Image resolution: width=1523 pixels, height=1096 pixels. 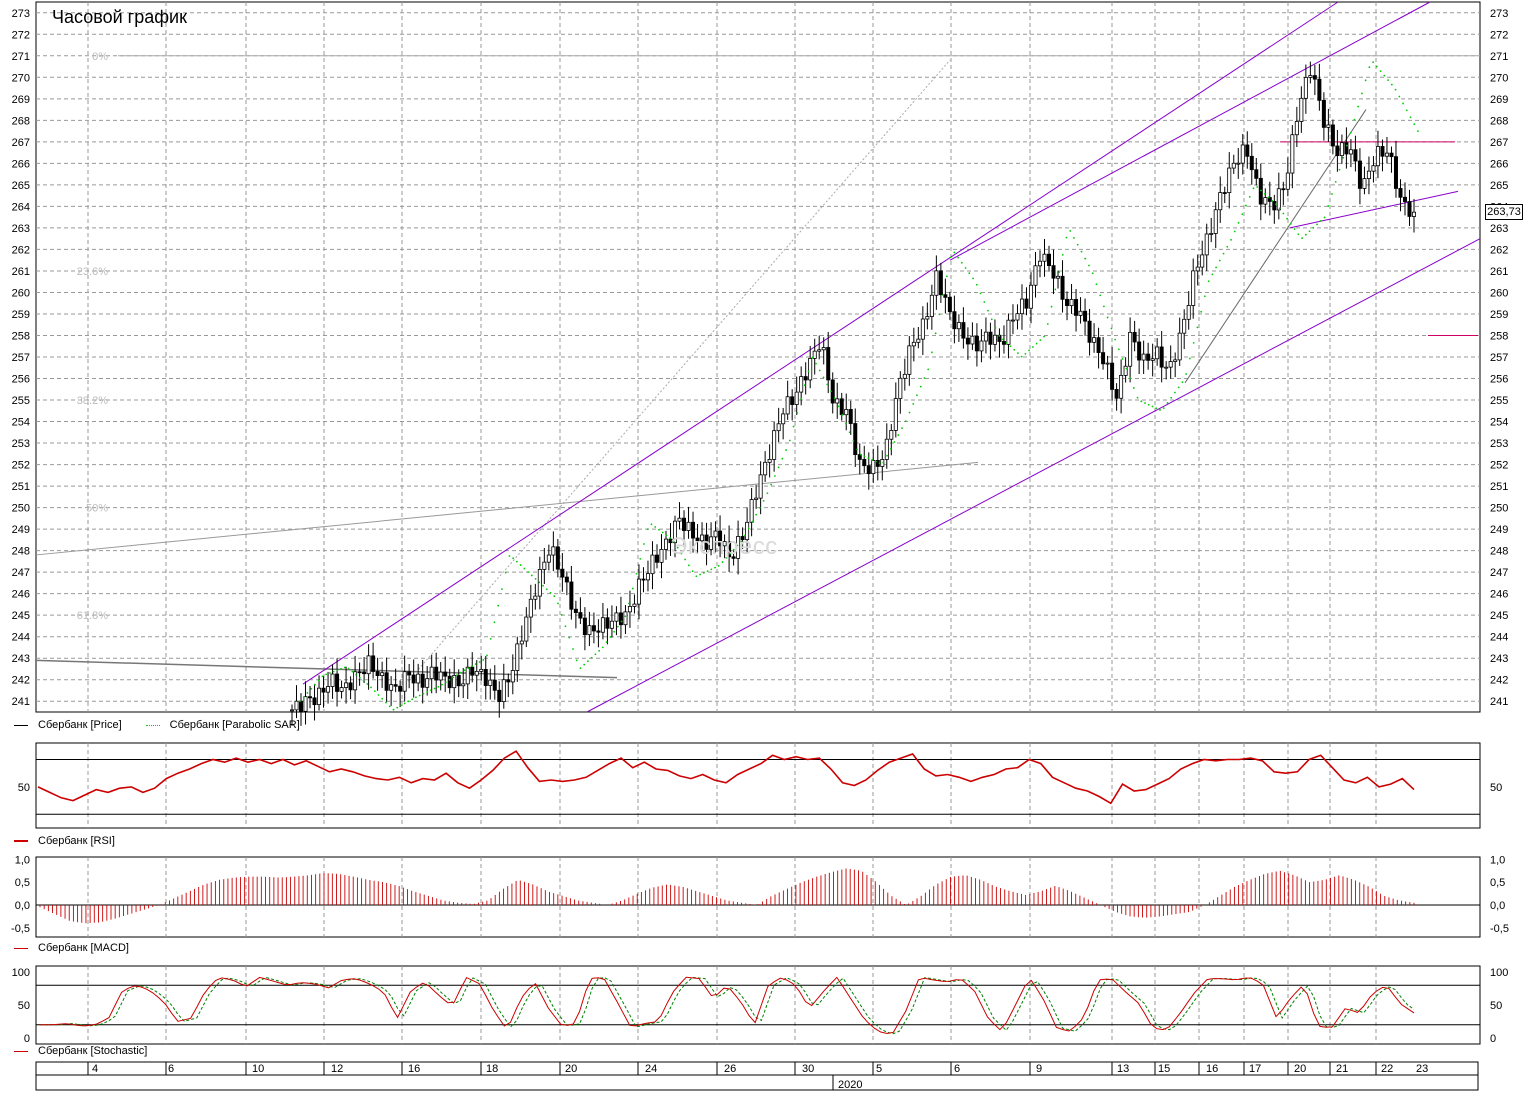 What do you see at coordinates (507, 508) in the screenshot?
I see `trend-line-grey` at bounding box center [507, 508].